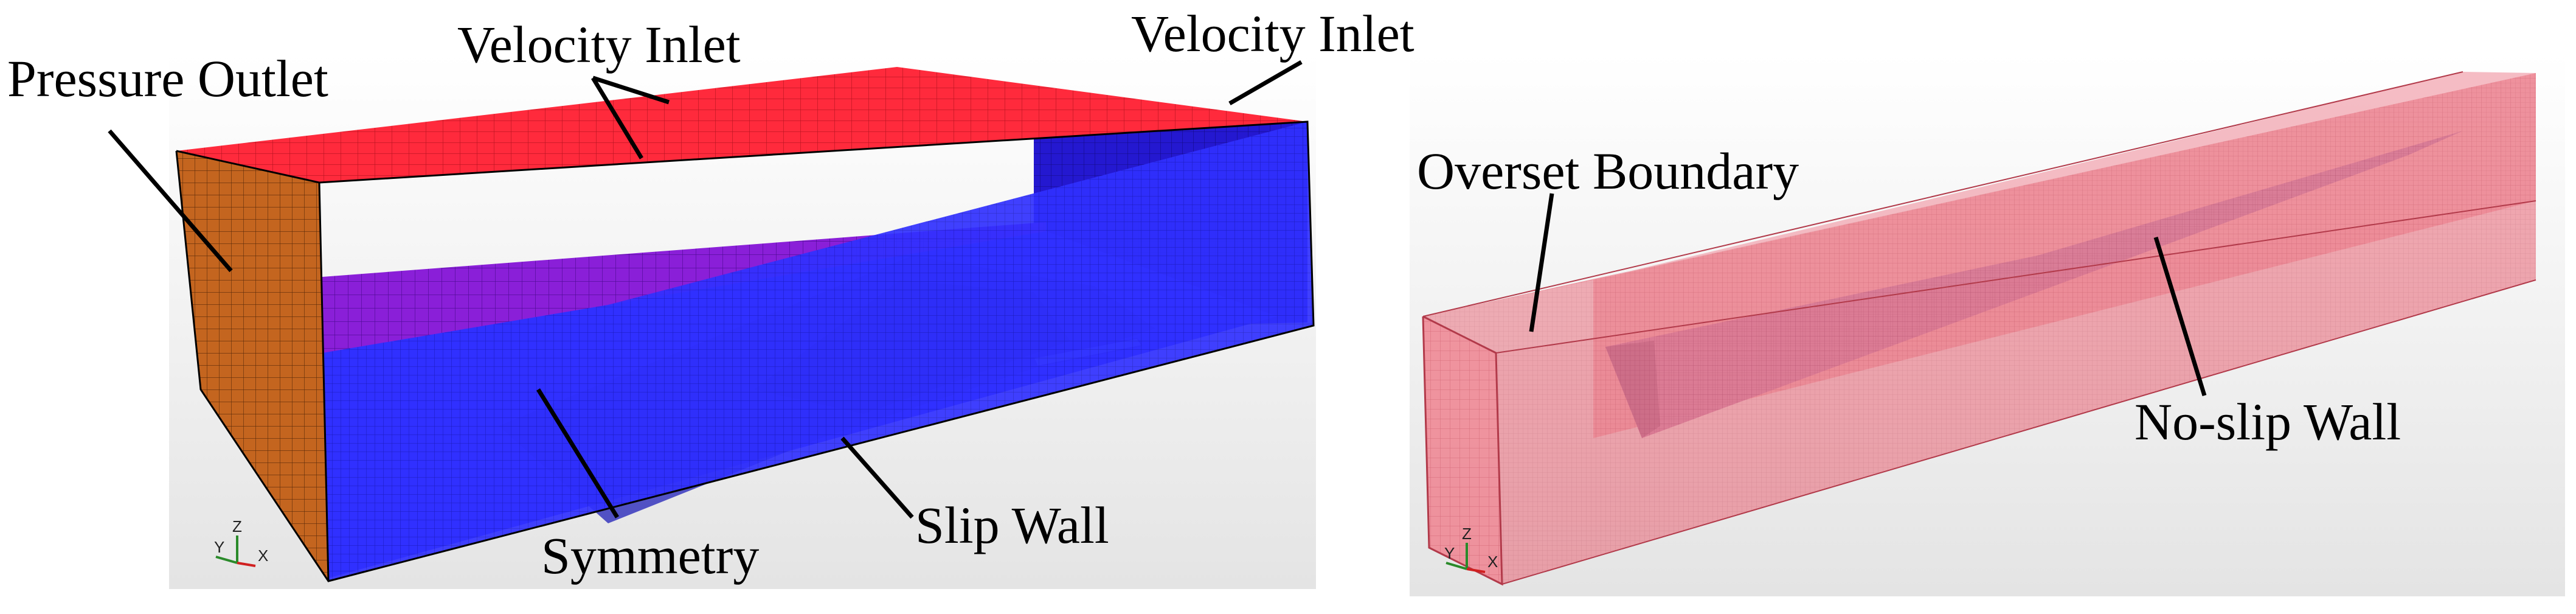 The image size is (2576, 614). Describe the element at coordinates (741, 125) in the screenshot. I see `velocity-inlet-top-face` at that location.